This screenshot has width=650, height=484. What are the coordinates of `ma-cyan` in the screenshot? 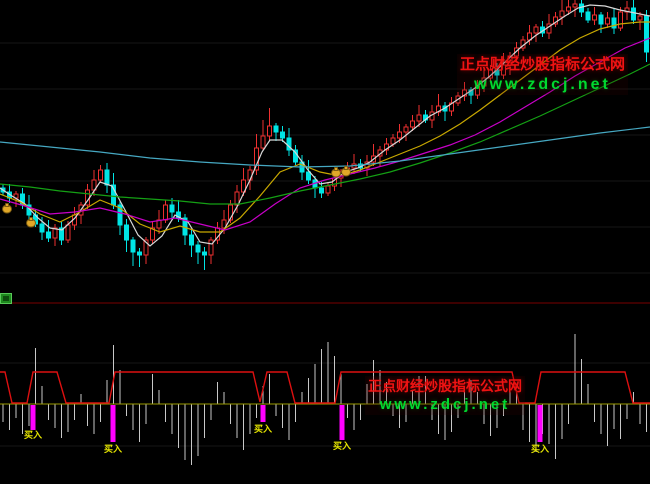 It's located at (325, 147).